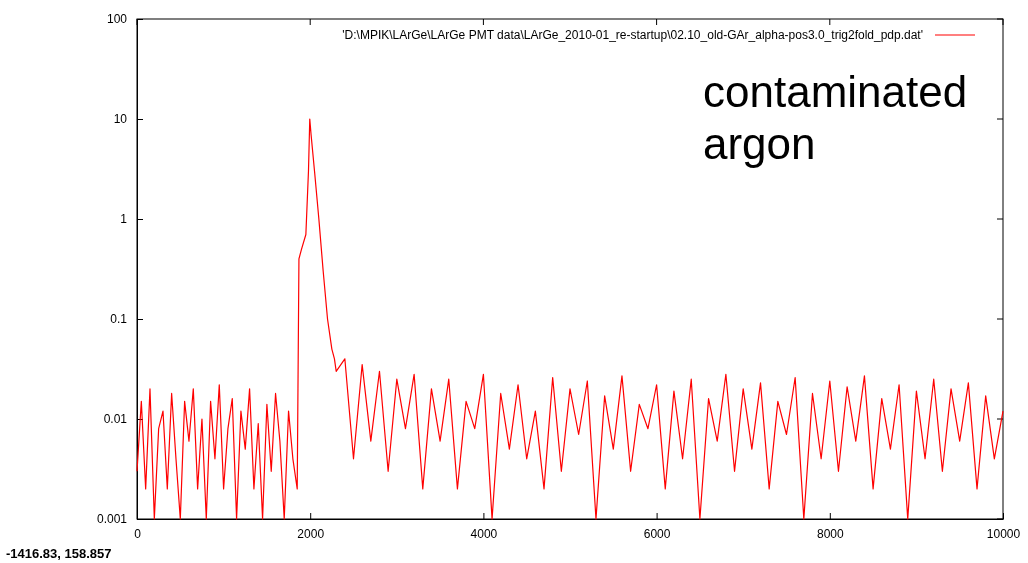  I want to click on y-tick-label: 0.1, so click(119, 319).